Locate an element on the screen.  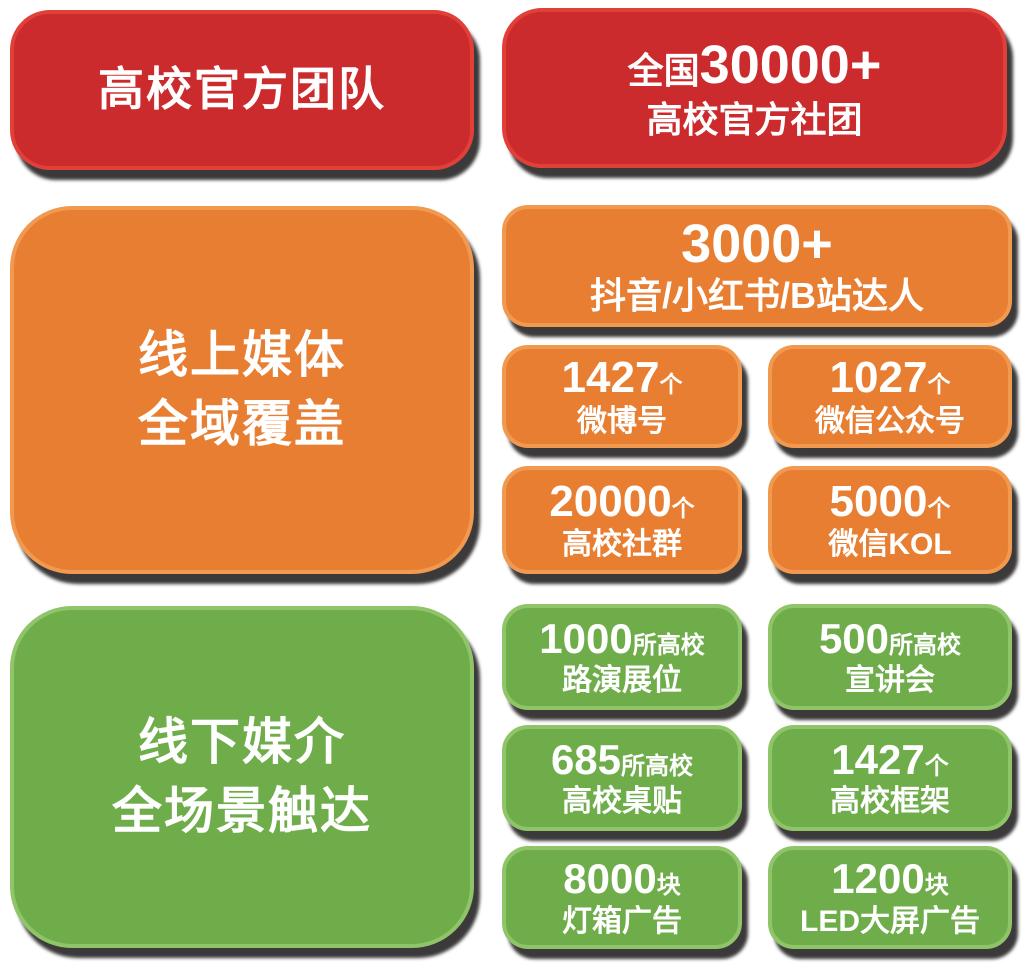
wechat-official-accounts-number: 1027 is located at coordinates (878, 378).